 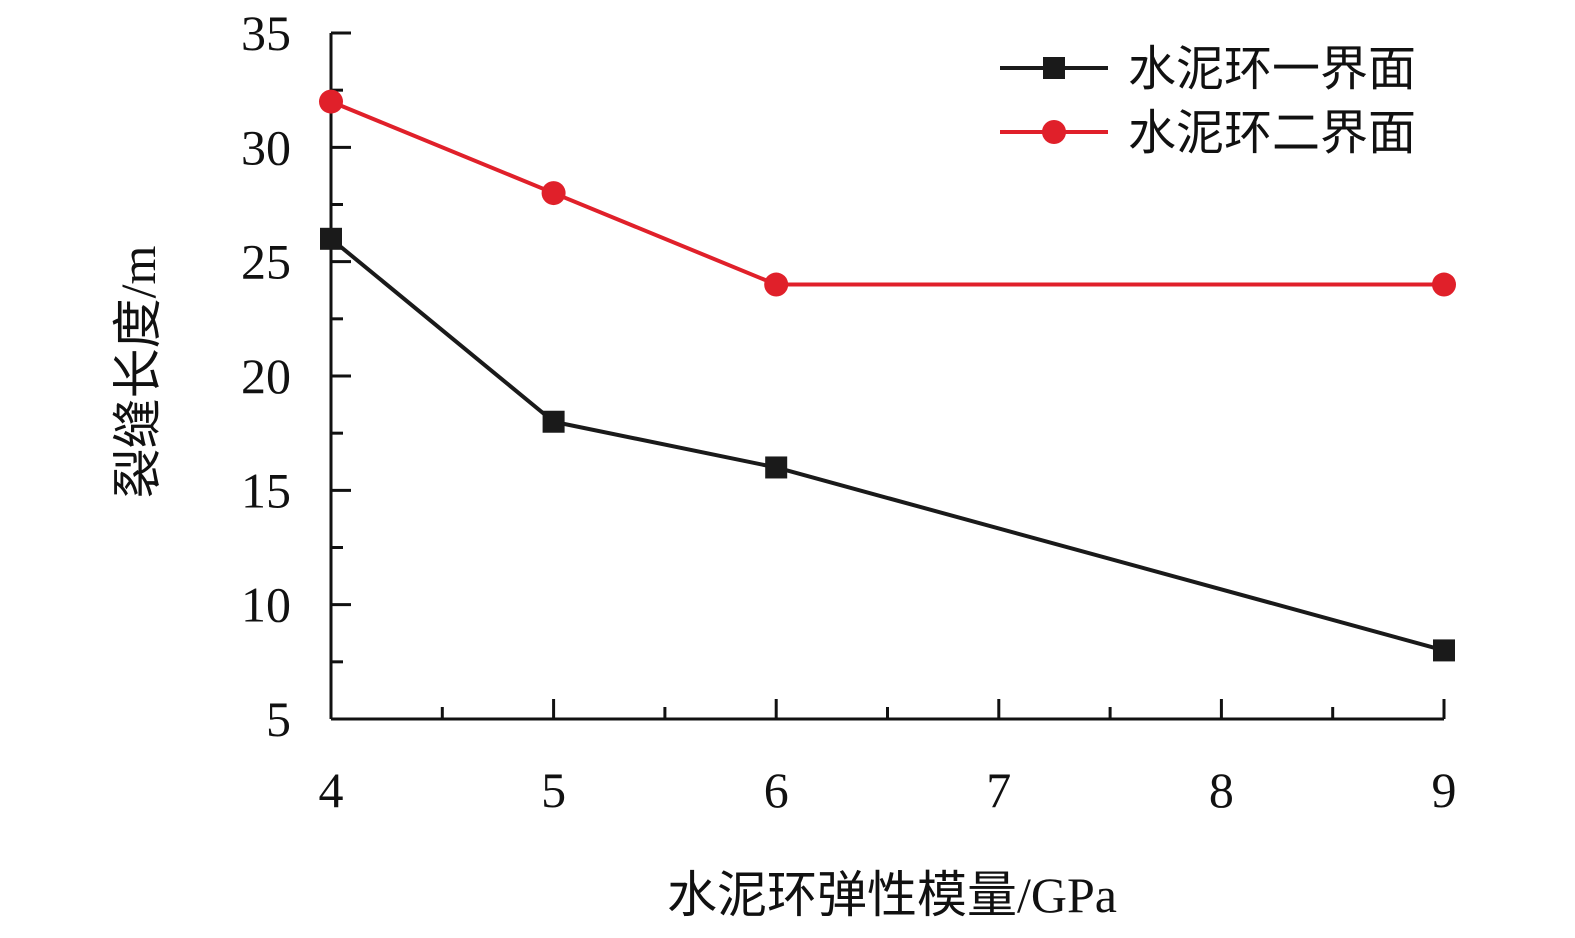 What do you see at coordinates (1444, 790) in the screenshot?
I see `x-tick-label: 9` at bounding box center [1444, 790].